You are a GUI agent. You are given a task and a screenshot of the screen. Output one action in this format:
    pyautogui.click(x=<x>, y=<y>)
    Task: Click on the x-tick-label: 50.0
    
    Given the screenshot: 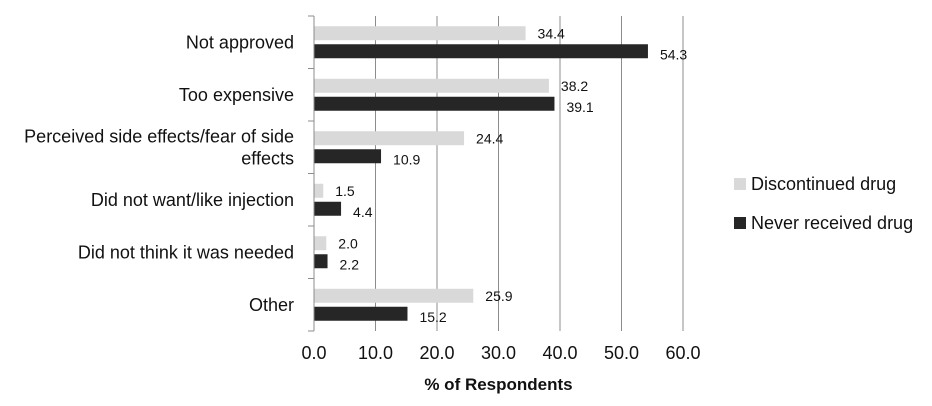 What is the action you would take?
    pyautogui.click(x=621, y=353)
    